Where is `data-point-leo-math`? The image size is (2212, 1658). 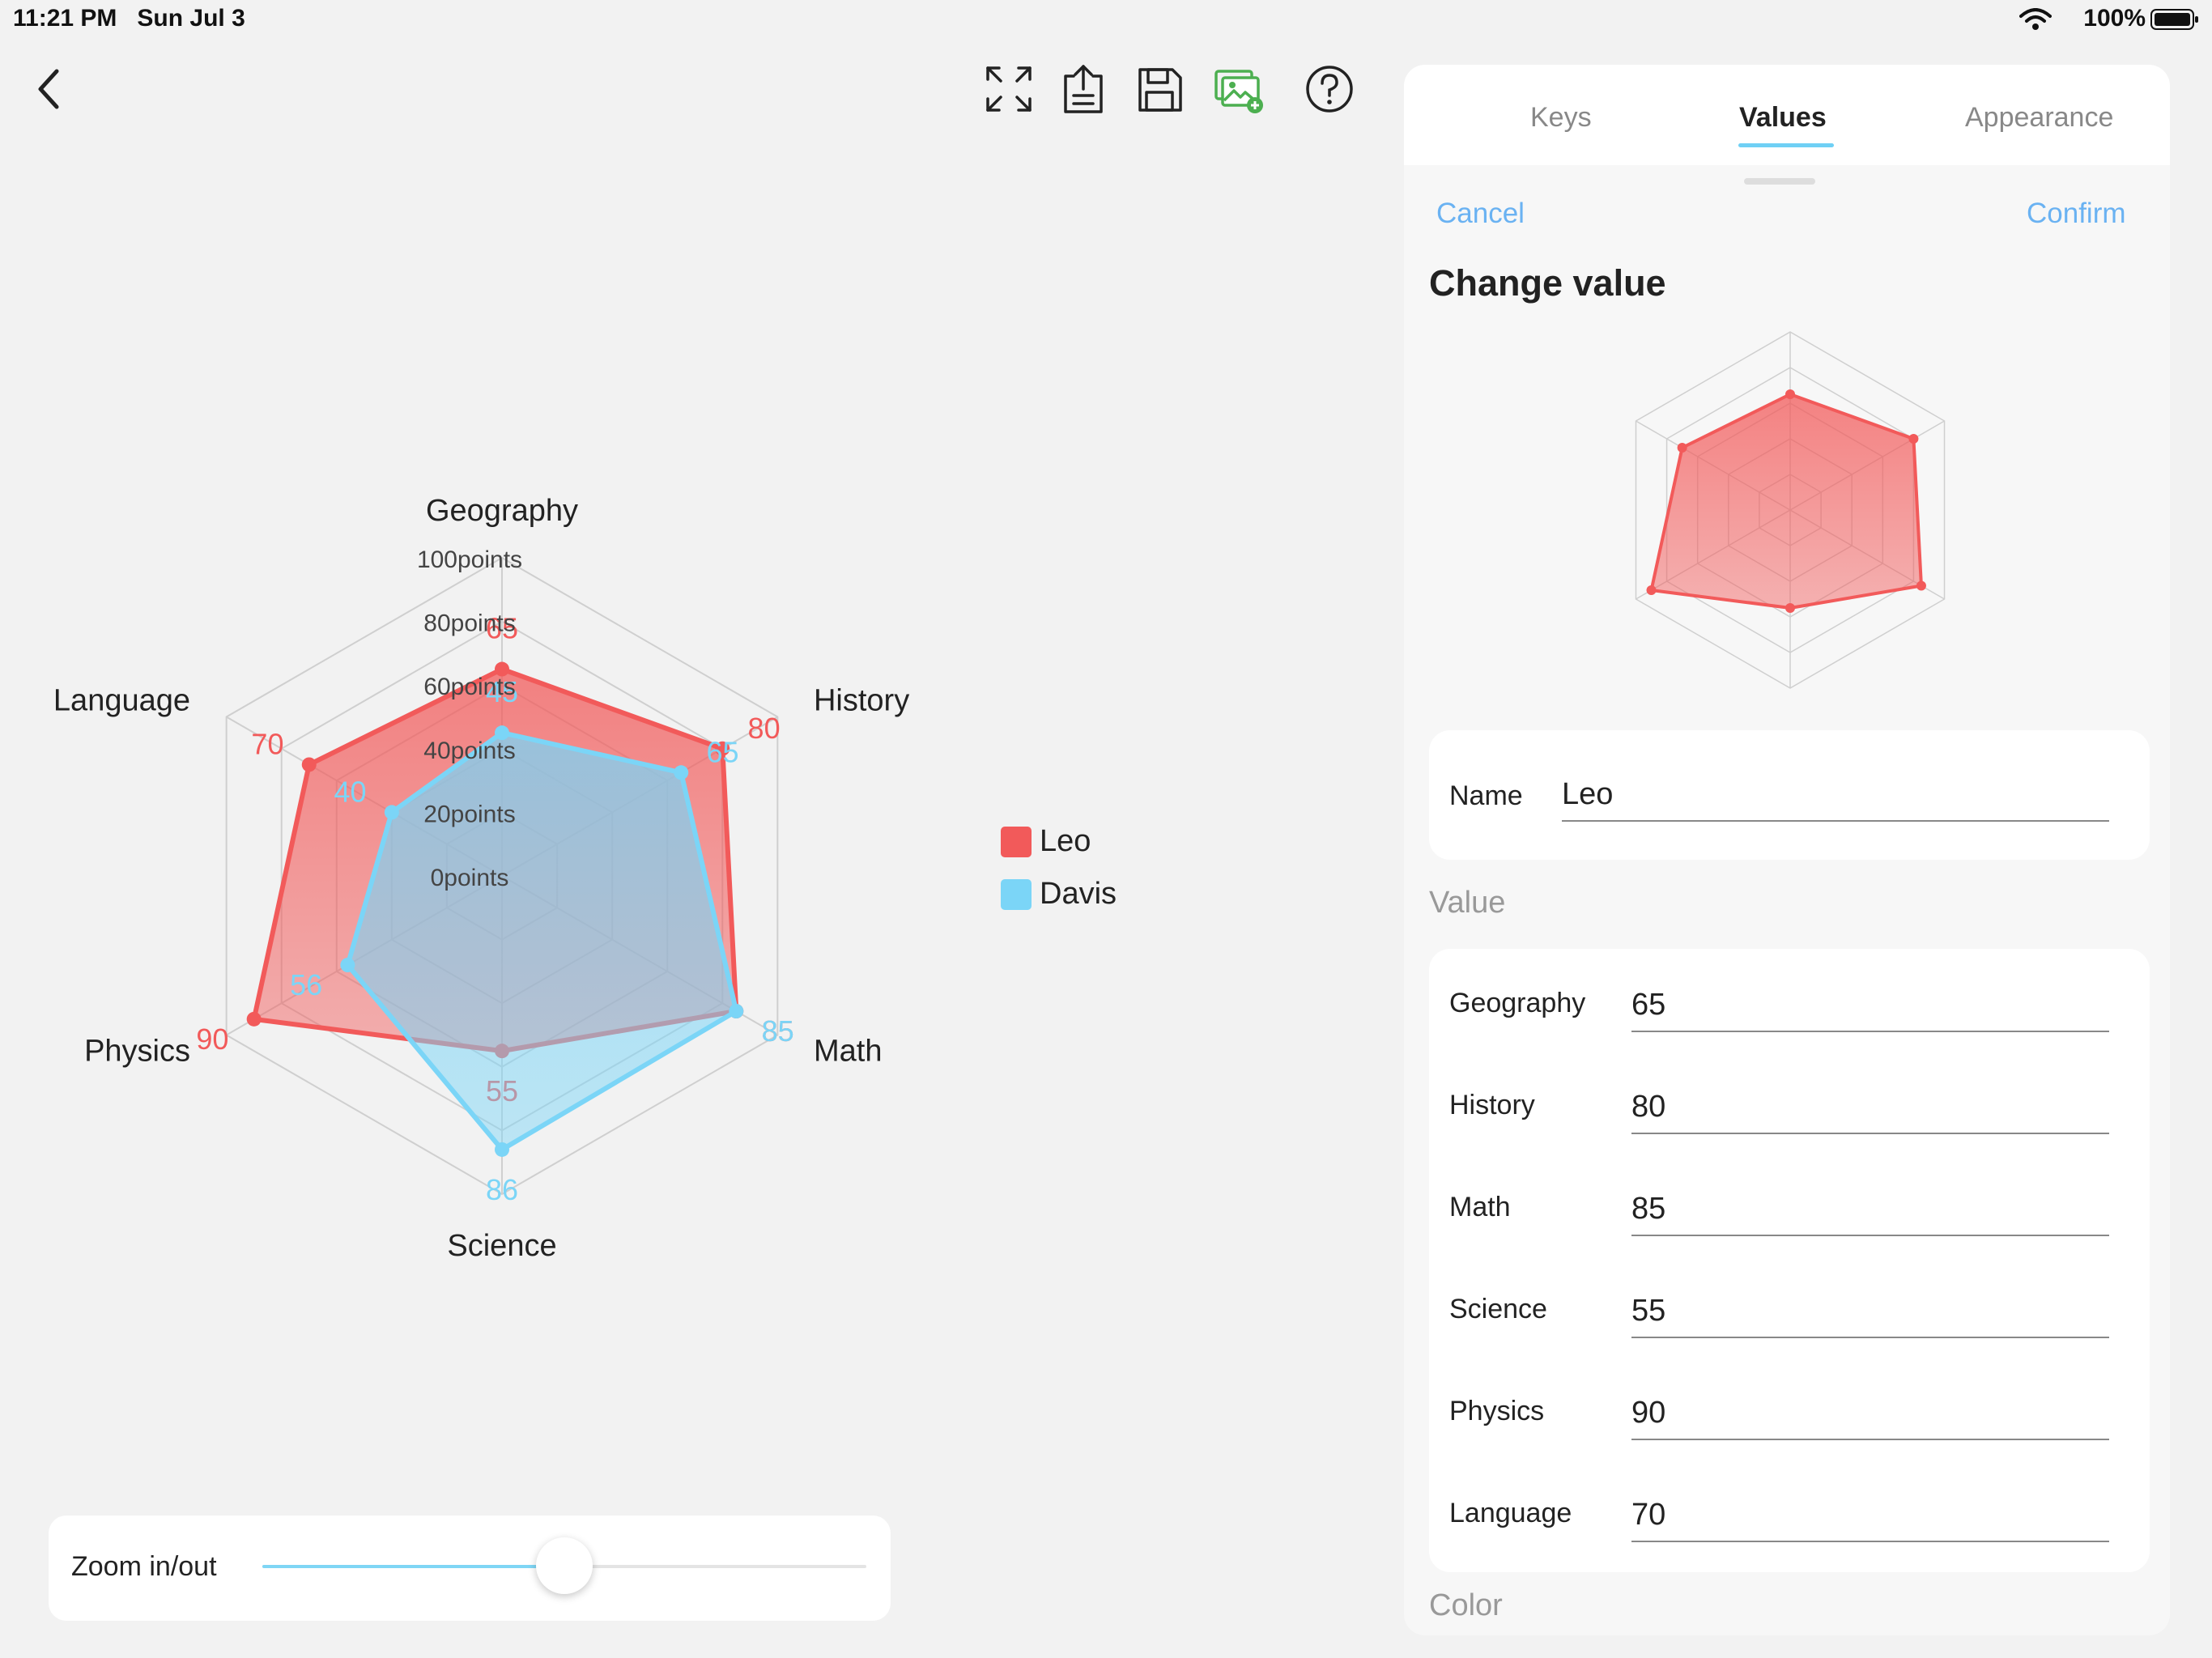
data-point-leo-math is located at coordinates (1921, 585).